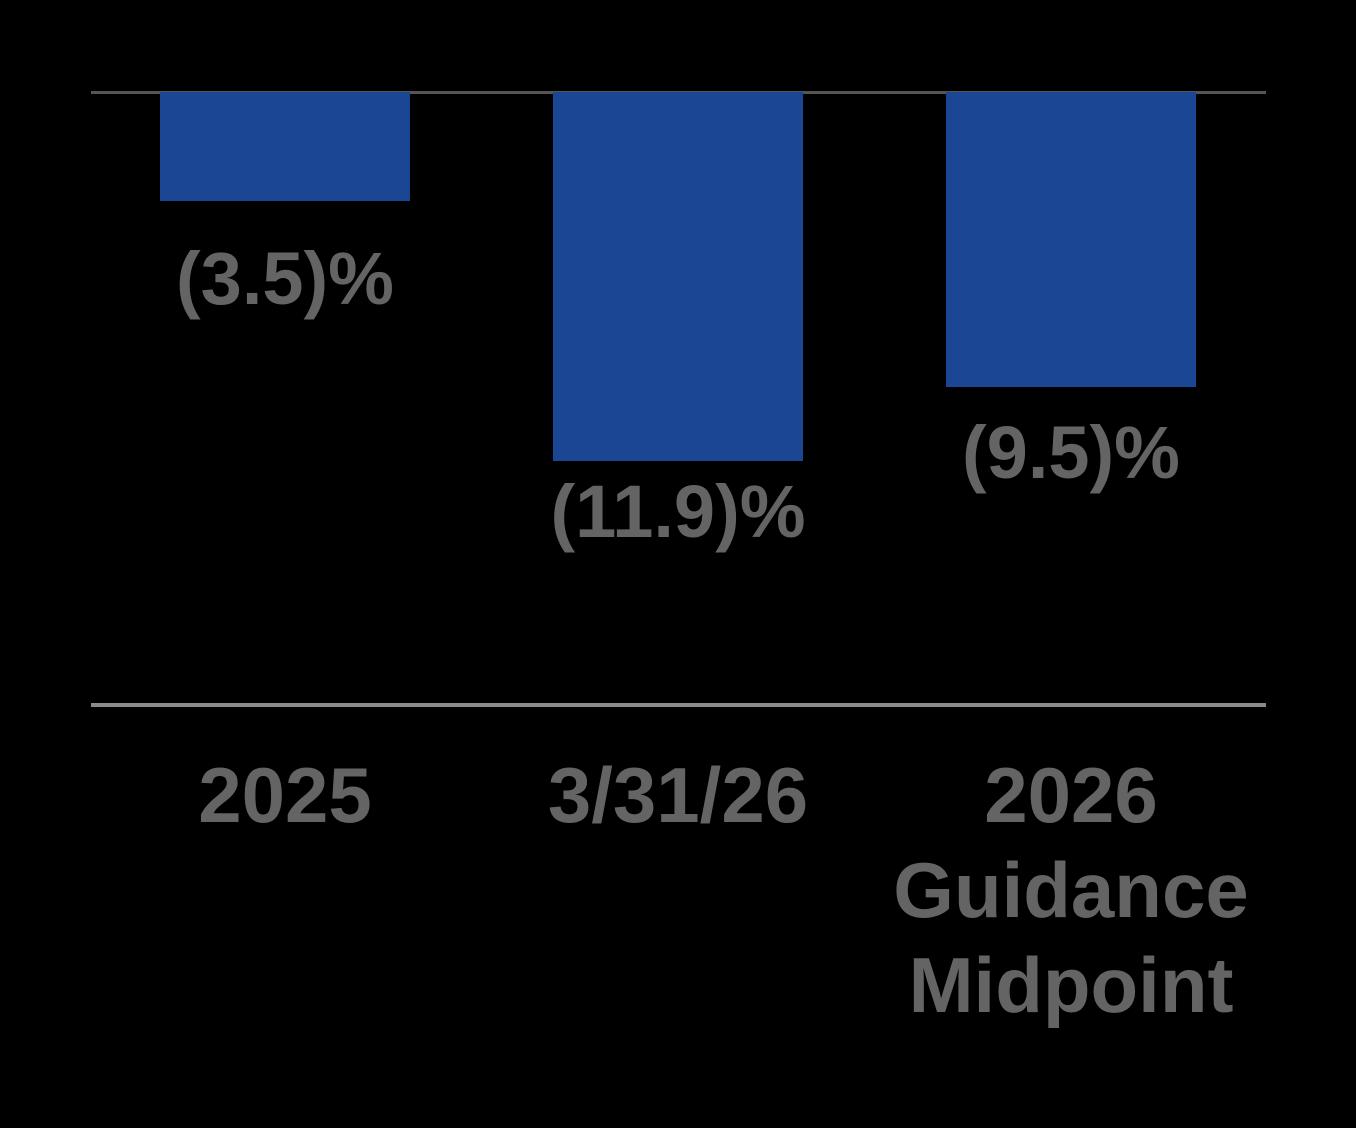 This screenshot has width=1356, height=1128. Describe the element at coordinates (1071, 452) in the screenshot. I see `value-label-2026-guidance-midpoint: (9.5)%` at that location.